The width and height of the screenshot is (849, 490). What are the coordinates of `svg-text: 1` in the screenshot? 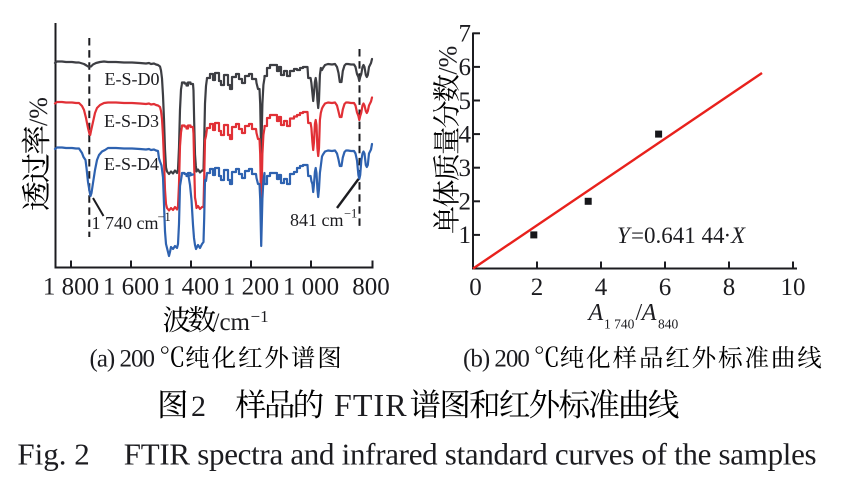 It's located at (465, 235).